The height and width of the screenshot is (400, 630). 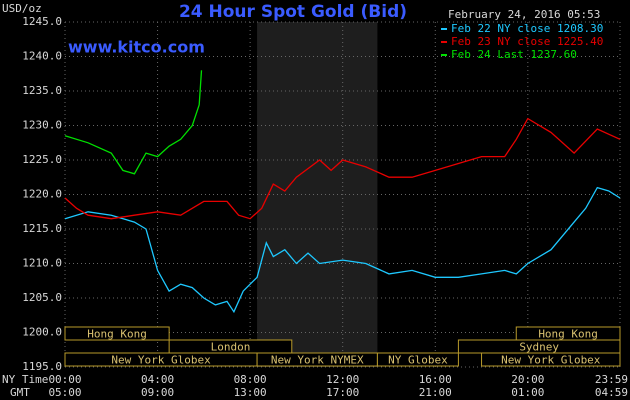 What do you see at coordinates (514, 54) in the screenshot?
I see `legend-label: Feb 24 Last 1237.60` at bounding box center [514, 54].